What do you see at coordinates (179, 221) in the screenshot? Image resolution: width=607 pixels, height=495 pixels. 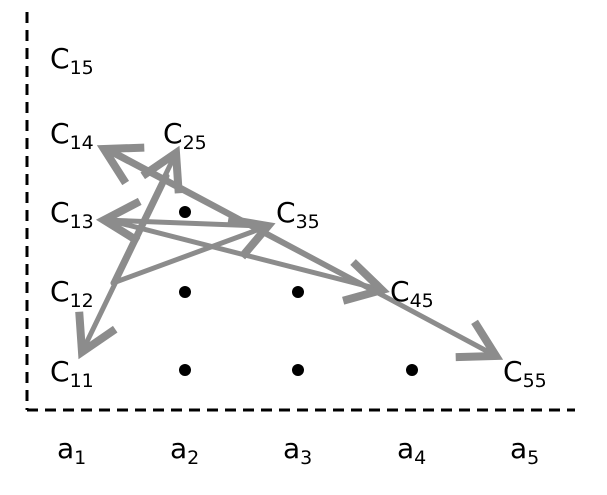 I see `arrow-c35-to-c13` at bounding box center [179, 221].